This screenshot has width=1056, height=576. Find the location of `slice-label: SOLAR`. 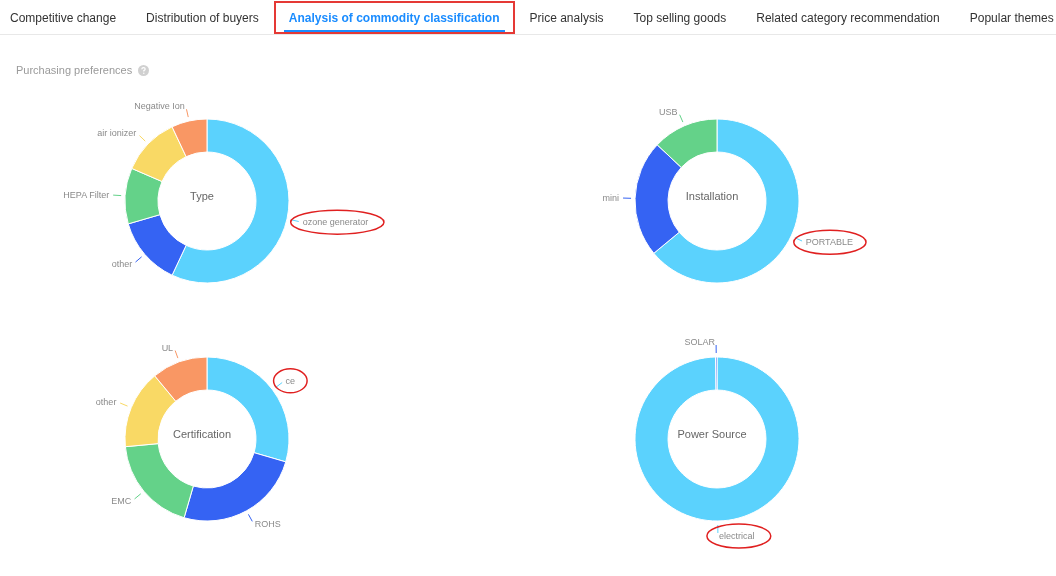

slice-label: SOLAR is located at coordinates (700, 342).